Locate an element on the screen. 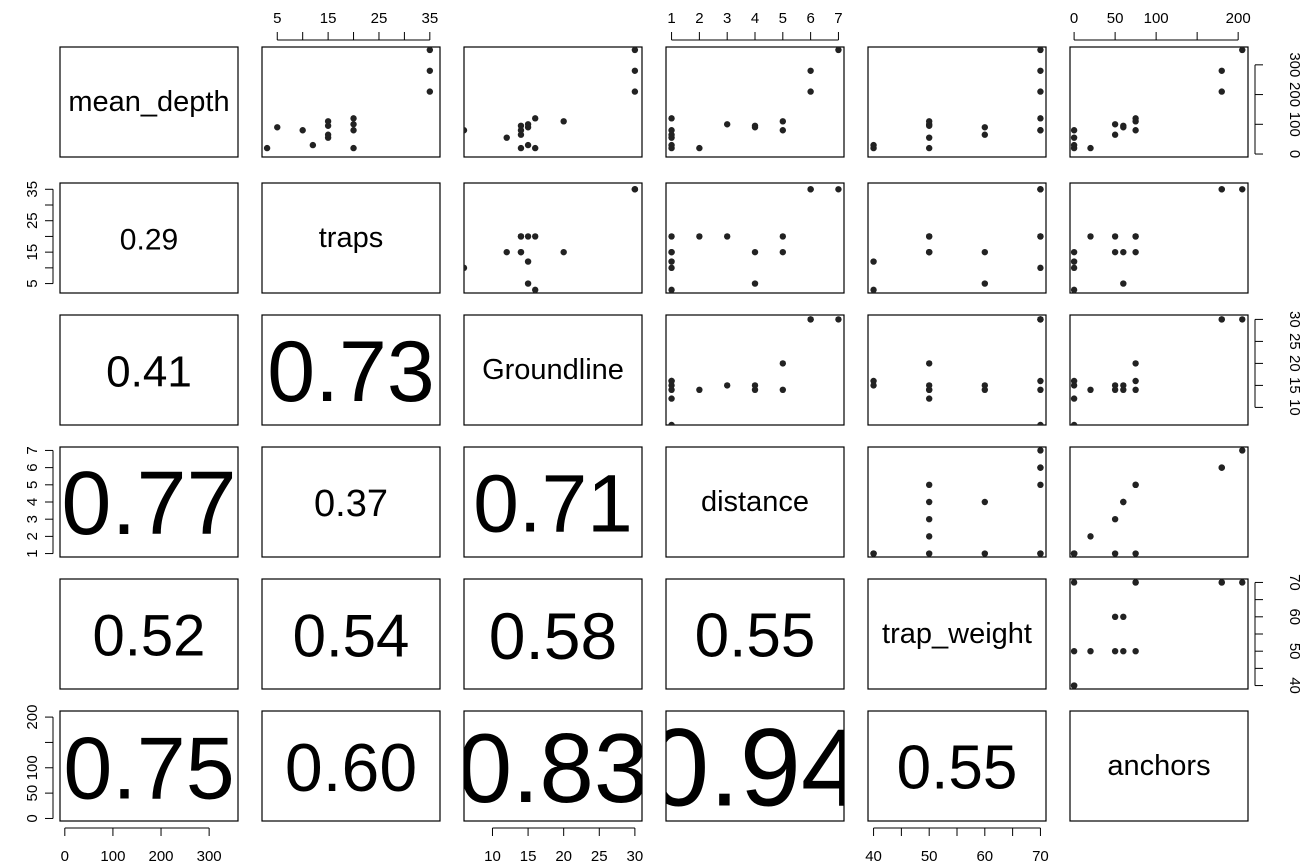 Image resolution: width=1309 pixels, height=865 pixels. tick-label: 7 is located at coordinates (838, 18).